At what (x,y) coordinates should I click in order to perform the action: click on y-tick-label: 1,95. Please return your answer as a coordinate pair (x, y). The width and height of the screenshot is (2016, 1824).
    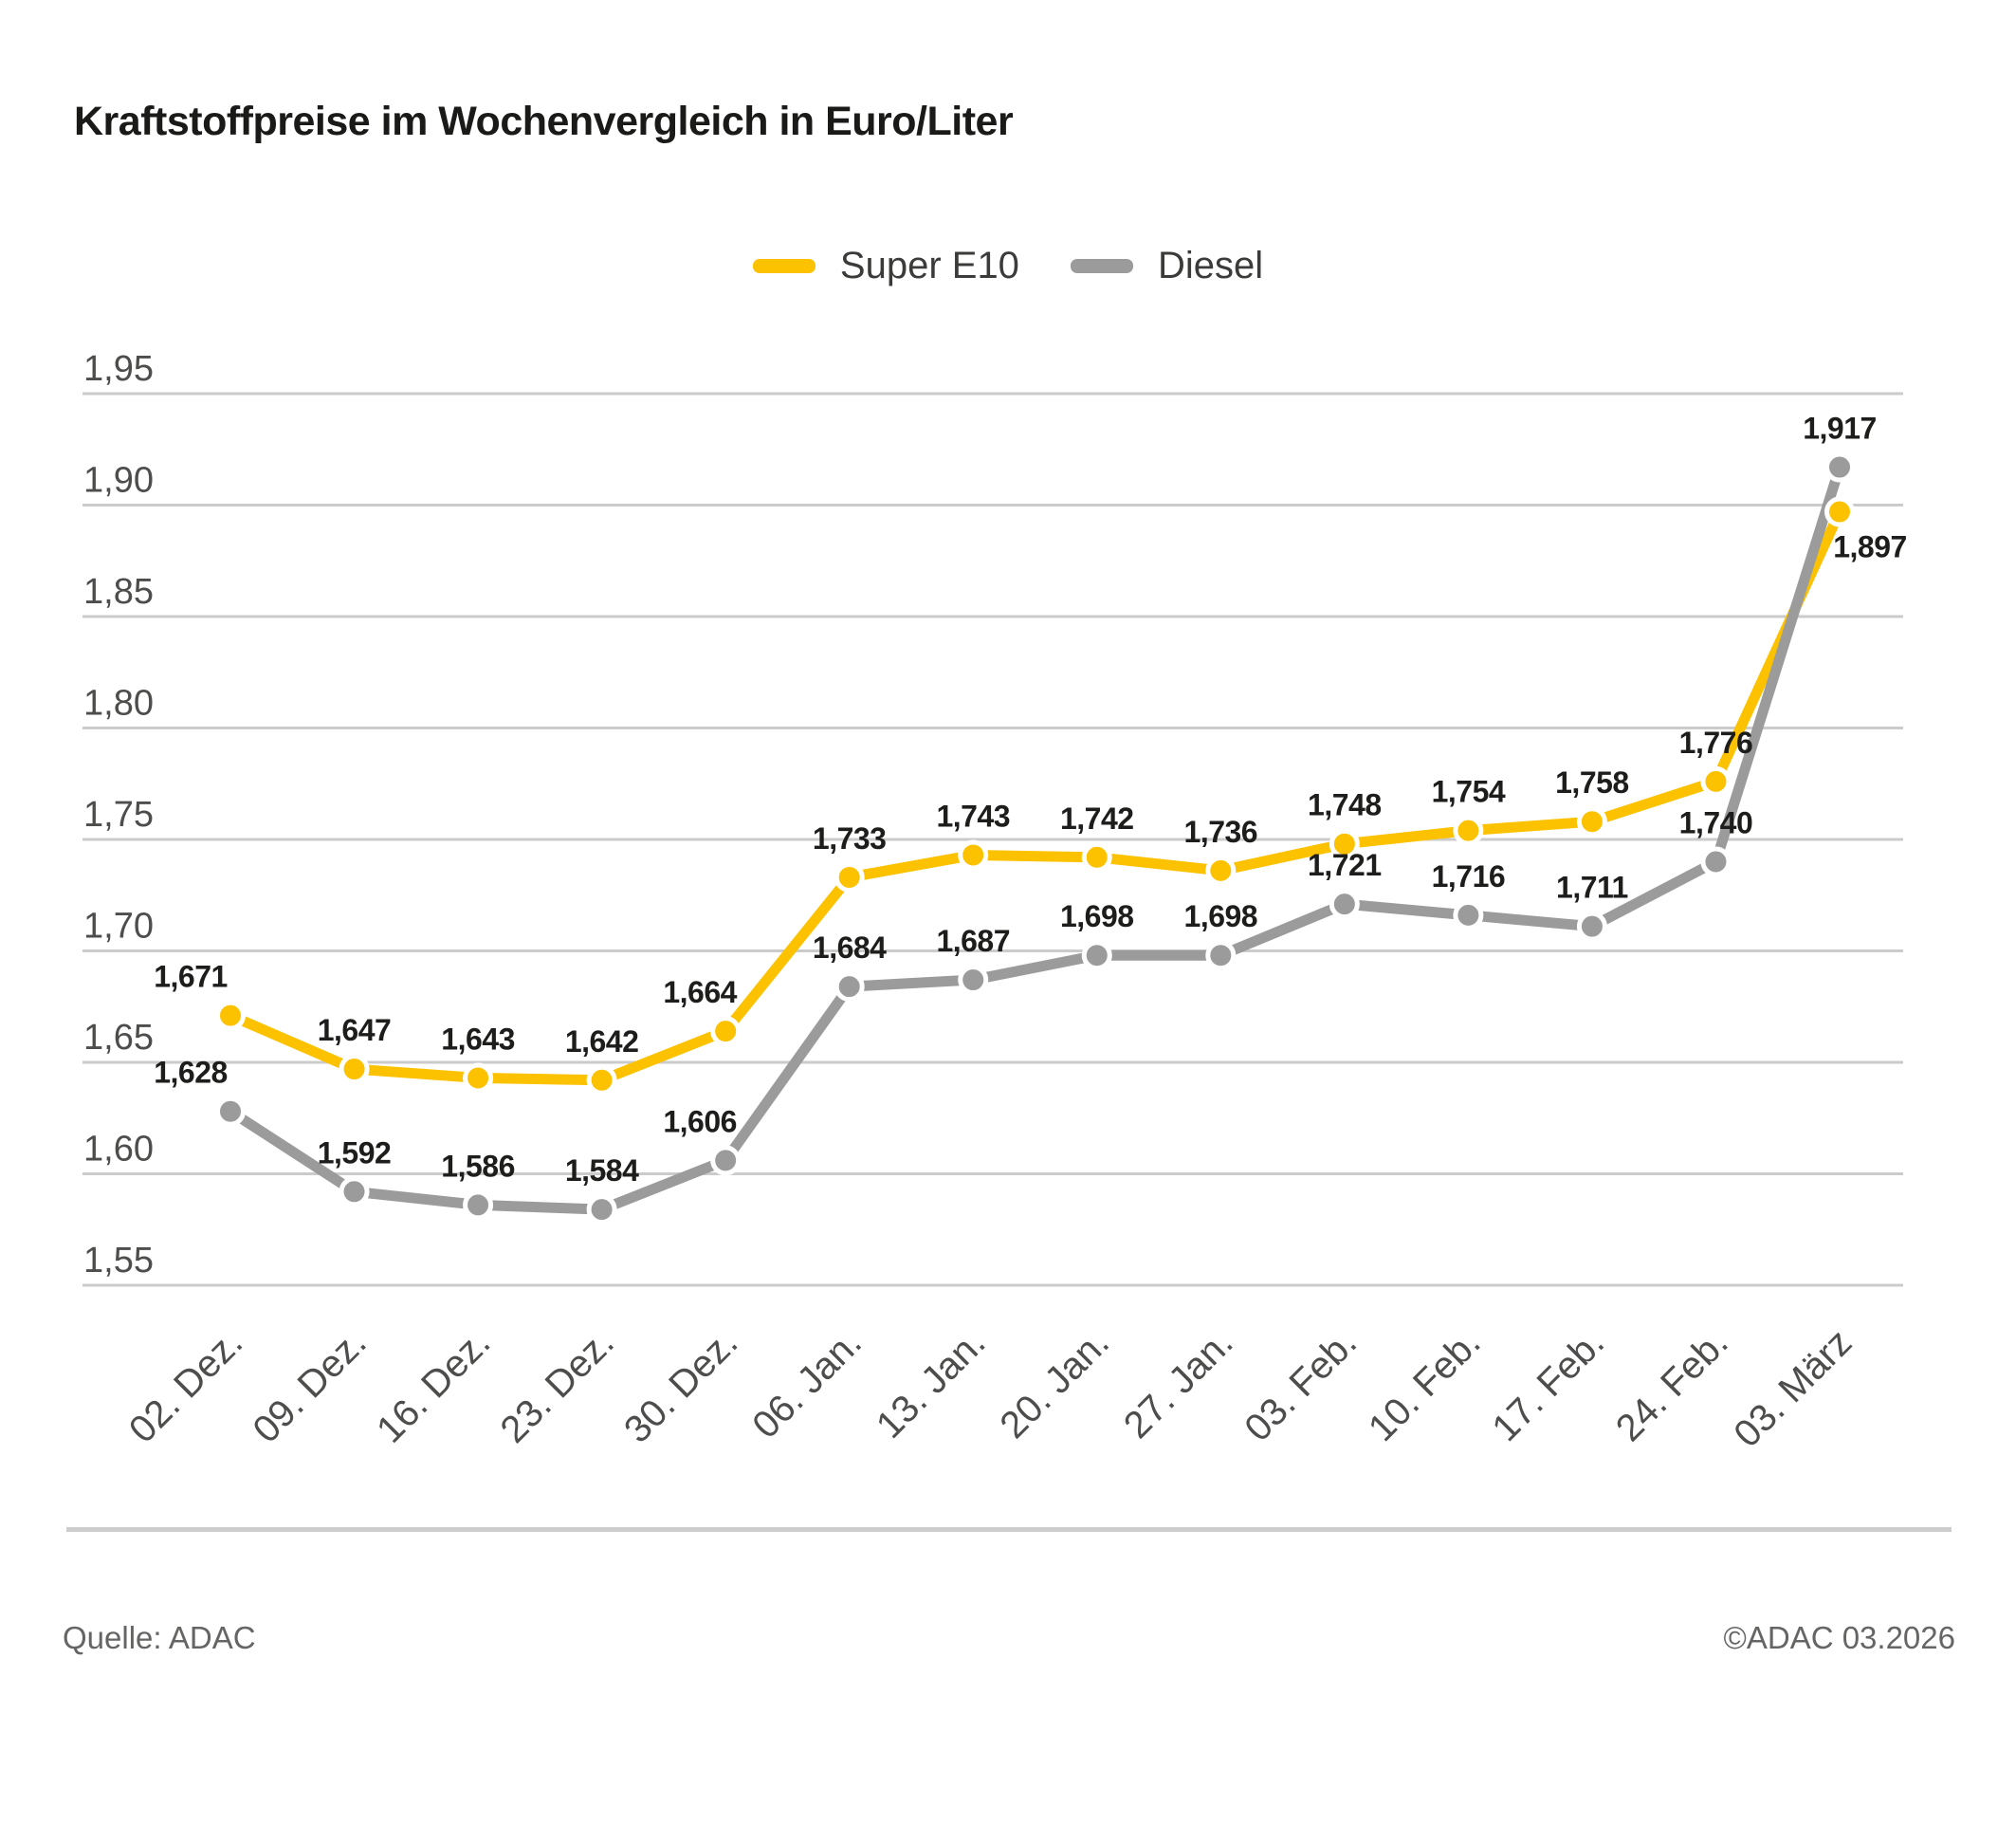
    Looking at the image, I should click on (118, 369).